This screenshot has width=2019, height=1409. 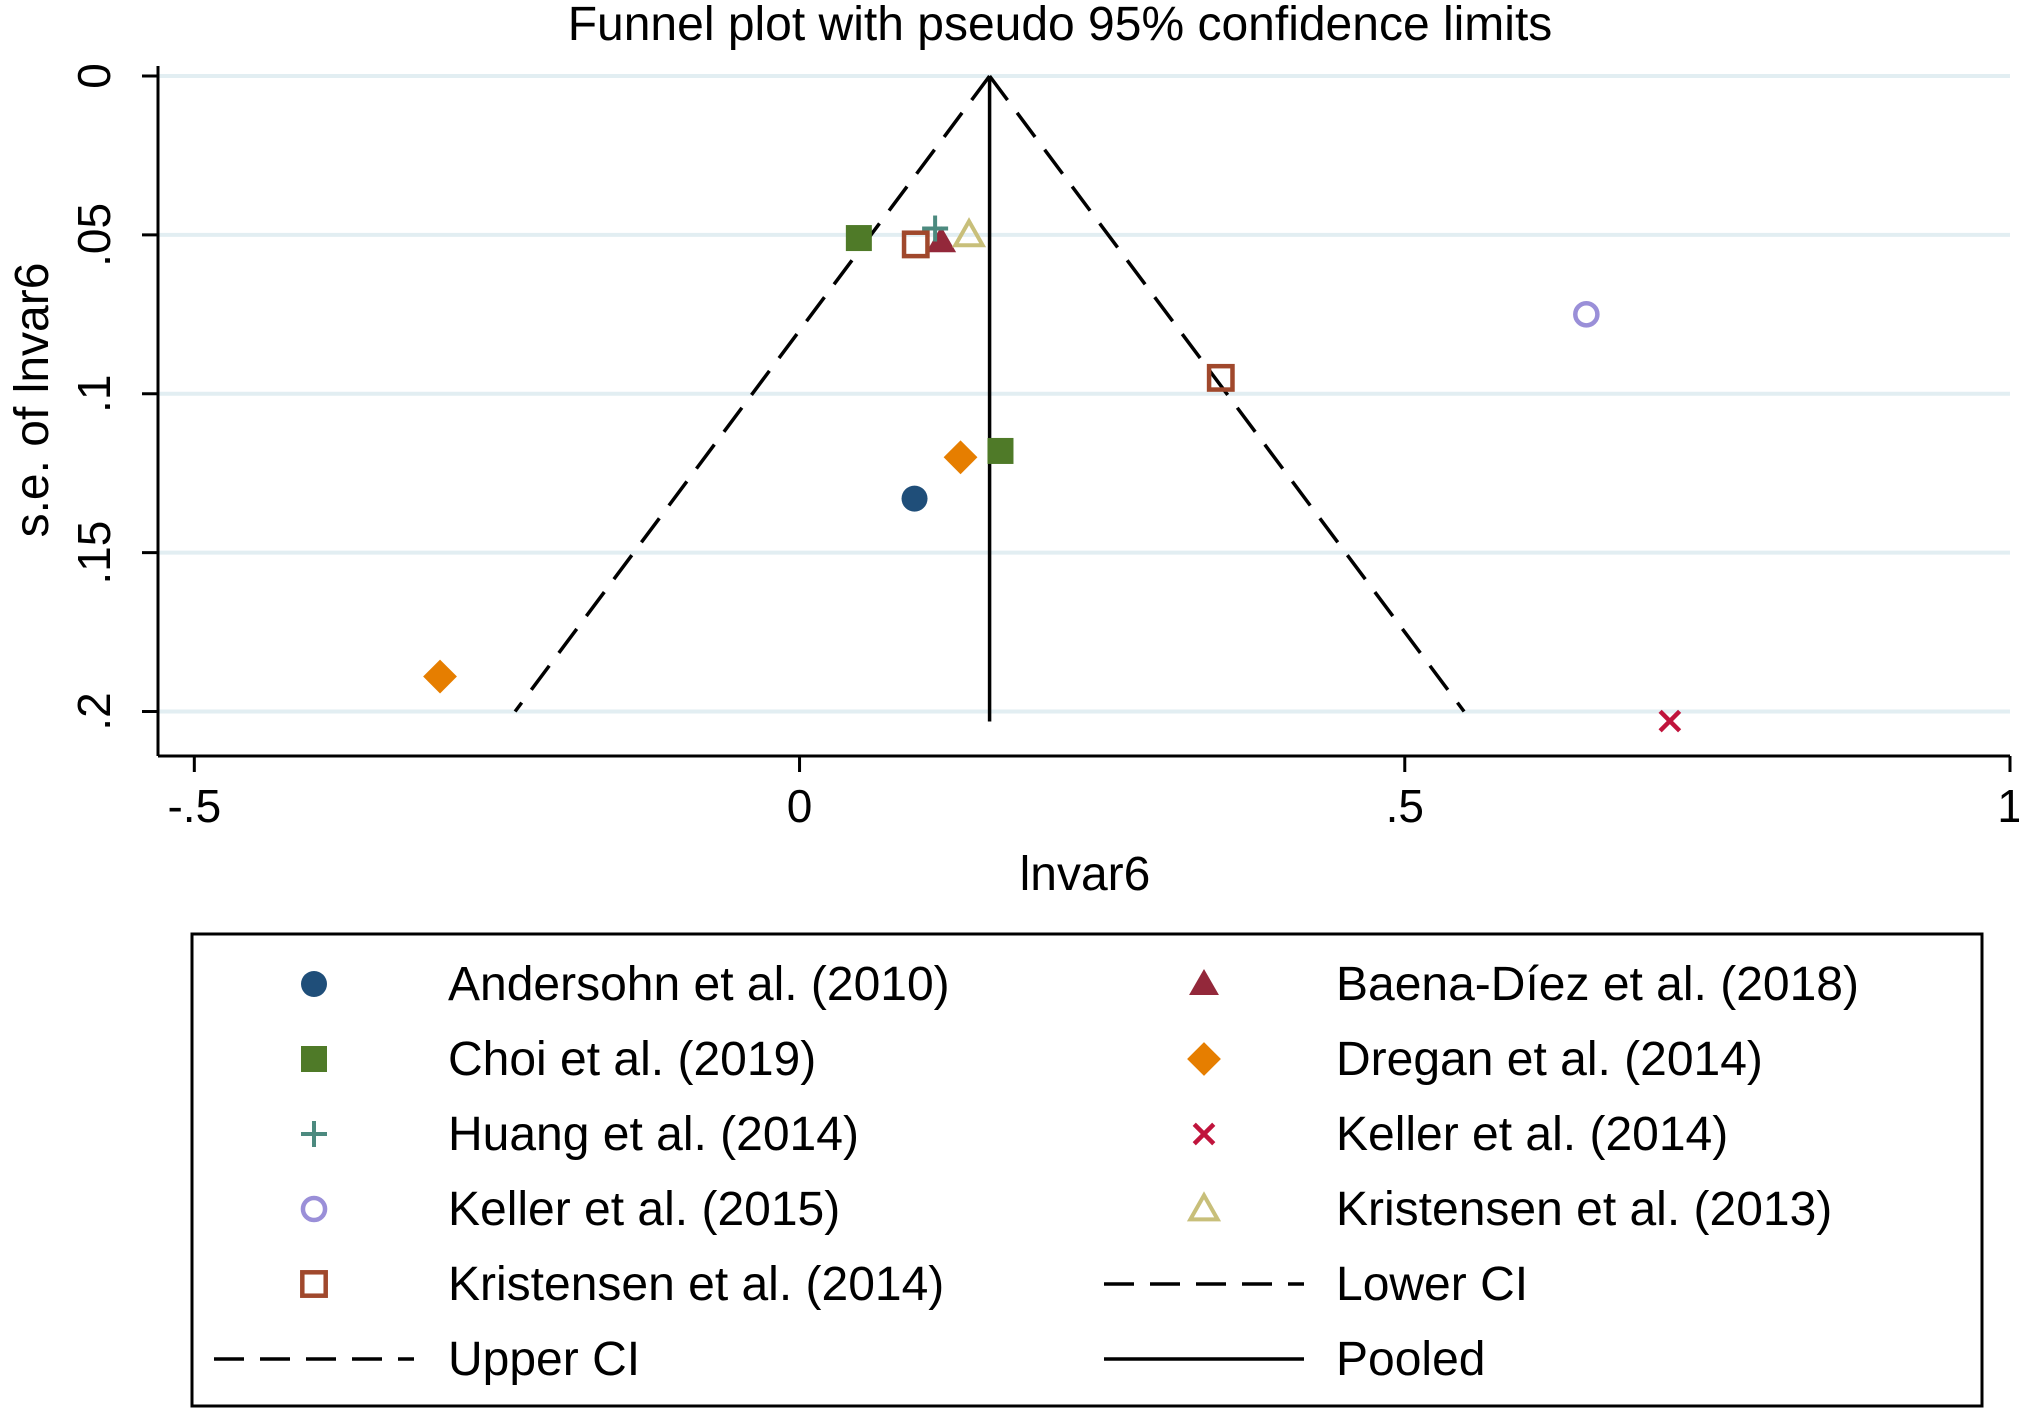 What do you see at coordinates (2008, 806) in the screenshot?
I see `x-tick-label: 1` at bounding box center [2008, 806].